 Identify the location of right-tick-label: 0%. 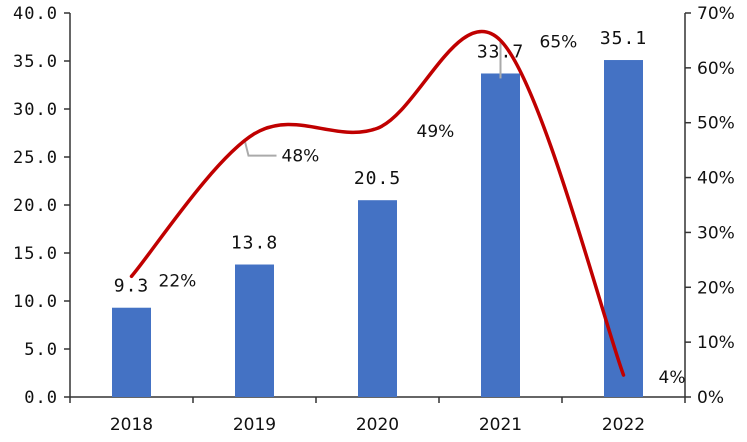
(710, 398).